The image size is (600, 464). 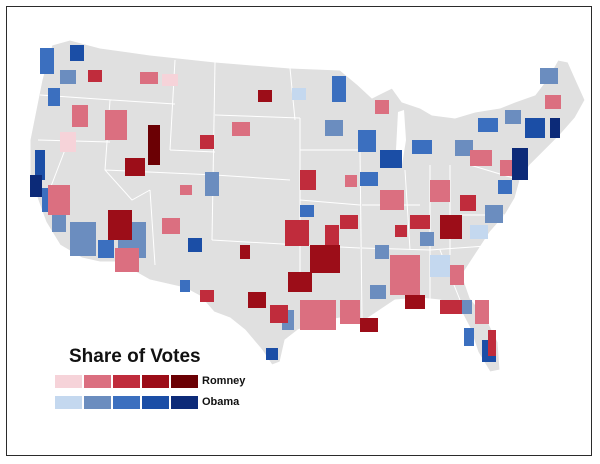 What do you see at coordinates (135, 356) in the screenshot?
I see `legend-title: Share of Votes` at bounding box center [135, 356].